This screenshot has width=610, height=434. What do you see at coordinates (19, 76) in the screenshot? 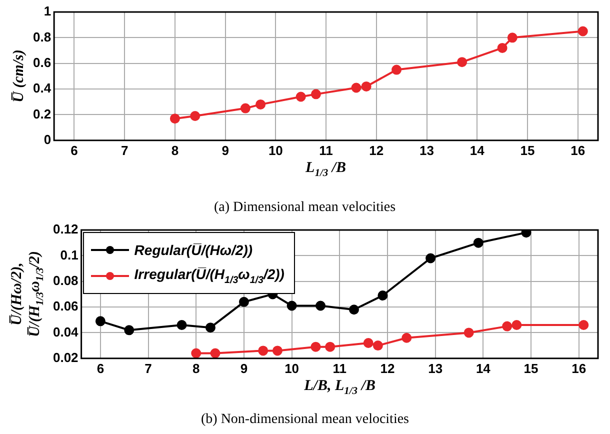
I see `y-axis-title: U̅ (cm/s)` at bounding box center [19, 76].